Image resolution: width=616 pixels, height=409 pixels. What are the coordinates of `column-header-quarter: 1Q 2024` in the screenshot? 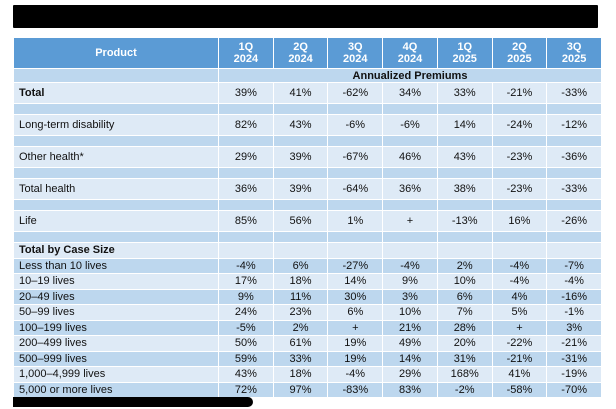 It's located at (246, 53).